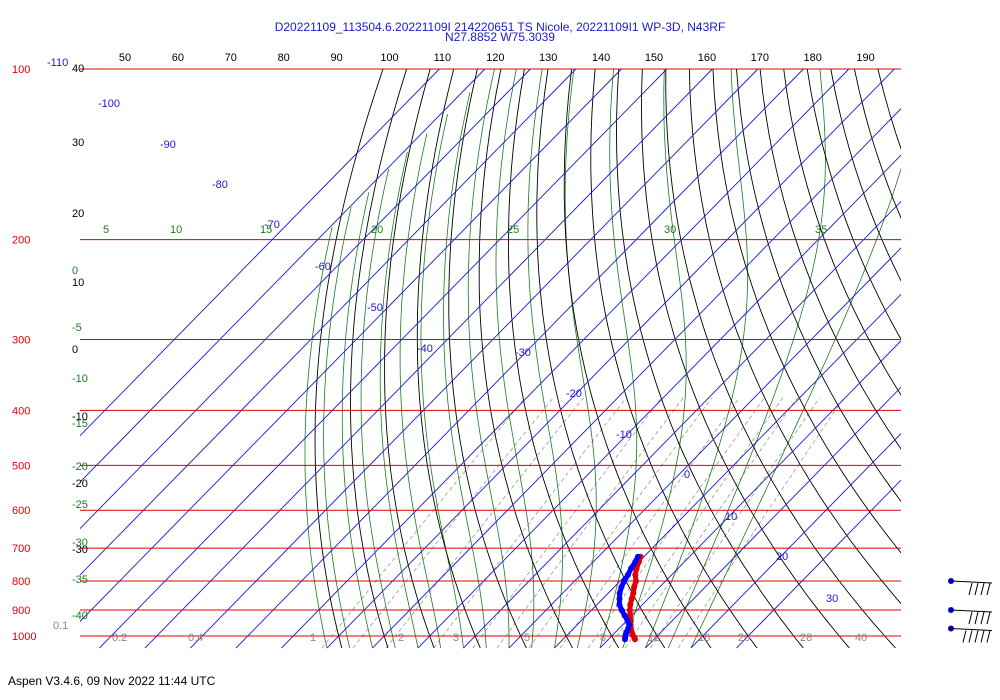 The image size is (1000, 700). What do you see at coordinates (513, 230) in the screenshot?
I see `moist-adiabat-top-label: 25` at bounding box center [513, 230].